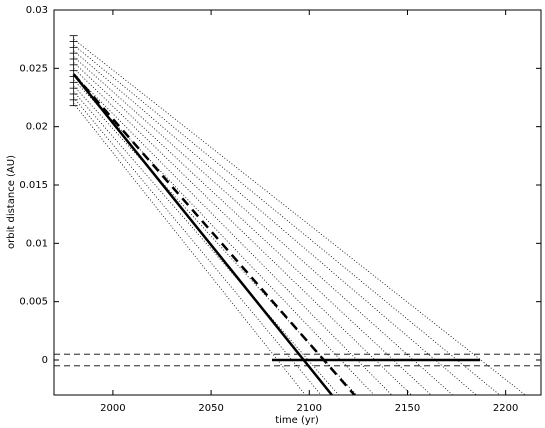 The width and height of the screenshot is (545, 428). I want to click on x-tick-label: 2000, so click(112, 408).